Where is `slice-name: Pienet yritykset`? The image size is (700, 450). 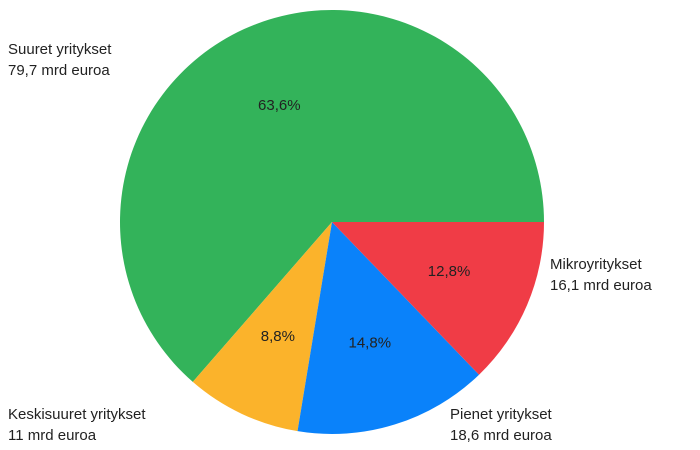
slice-name: Pienet yritykset is located at coordinates (501, 414).